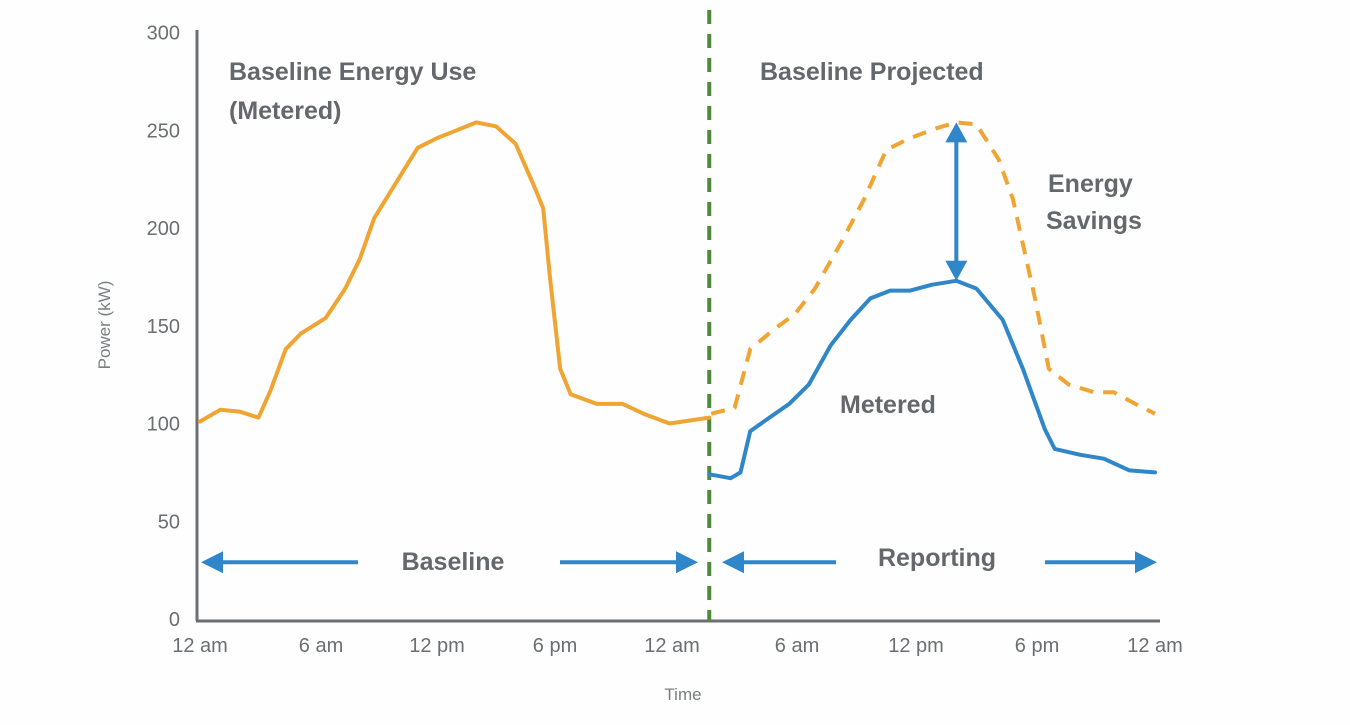  I want to click on reporting-right-arrow-head, so click(1146, 562).